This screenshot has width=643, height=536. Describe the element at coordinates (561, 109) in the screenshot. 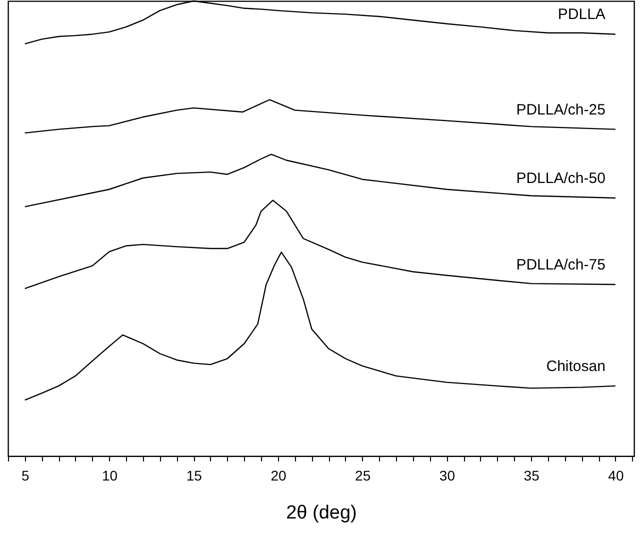

I see `series-label: PDLLA/ch-25` at that location.